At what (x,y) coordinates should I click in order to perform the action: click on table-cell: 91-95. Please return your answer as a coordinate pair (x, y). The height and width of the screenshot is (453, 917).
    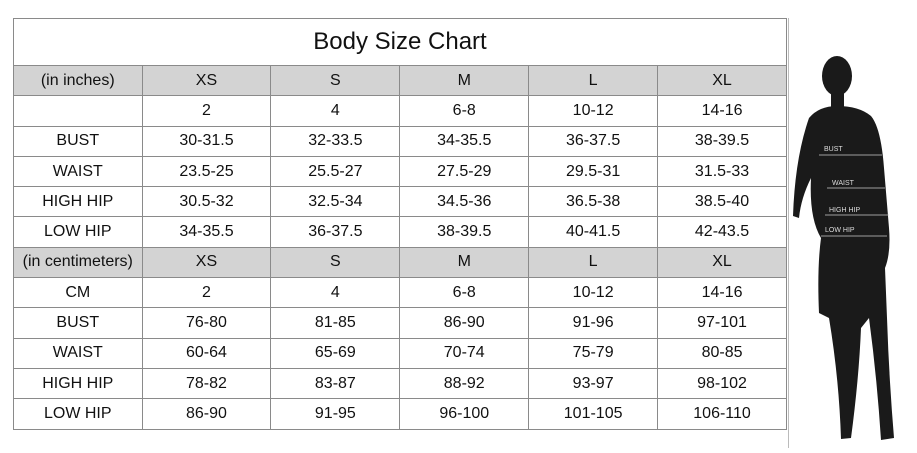
    Looking at the image, I should click on (335, 414).